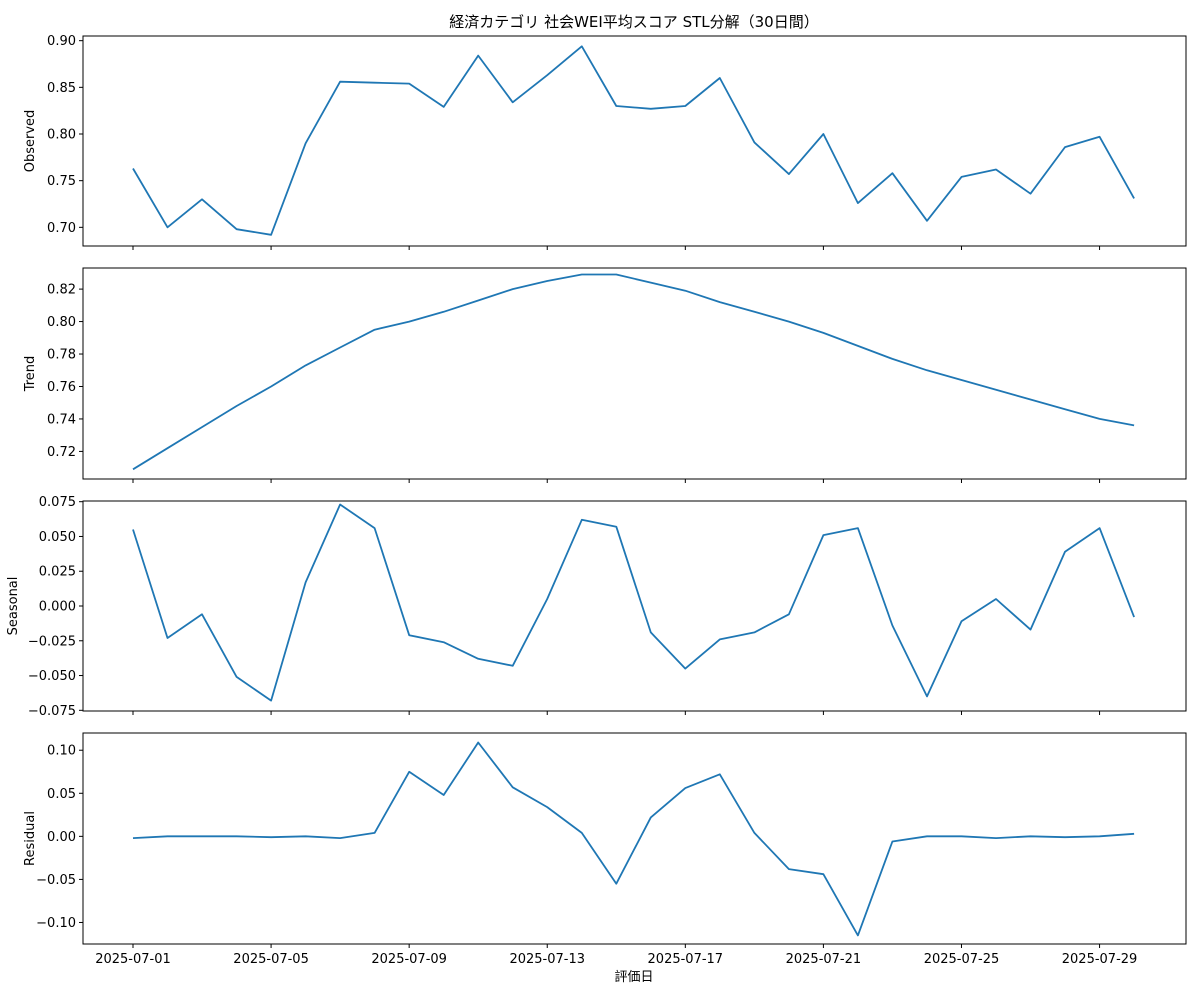 This screenshot has width=1200, height=1000. What do you see at coordinates (57, 537) in the screenshot?
I see `y-tick-label: 0.050` at bounding box center [57, 537].